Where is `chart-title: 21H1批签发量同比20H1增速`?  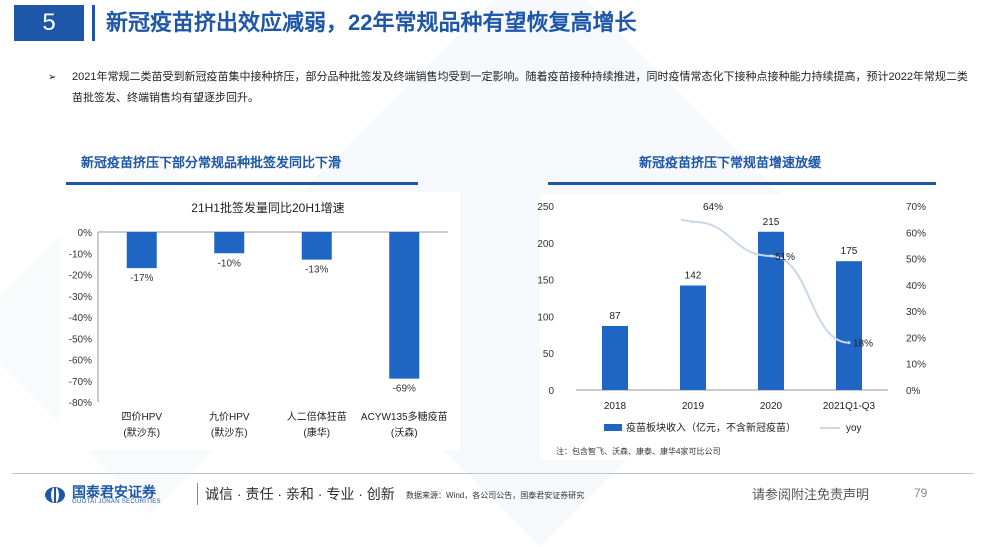
chart-title: 21H1批签发量同比20H1增速 is located at coordinates (267, 207).